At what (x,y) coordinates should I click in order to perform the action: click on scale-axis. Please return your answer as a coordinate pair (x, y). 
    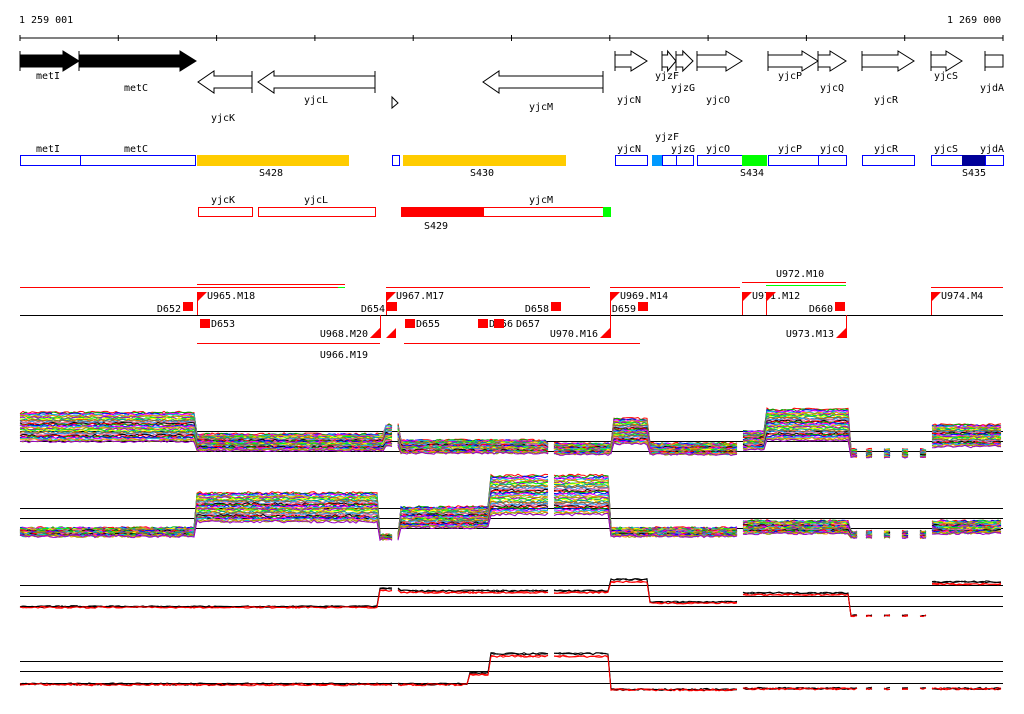
    Looking at the image, I should click on (511, 38).